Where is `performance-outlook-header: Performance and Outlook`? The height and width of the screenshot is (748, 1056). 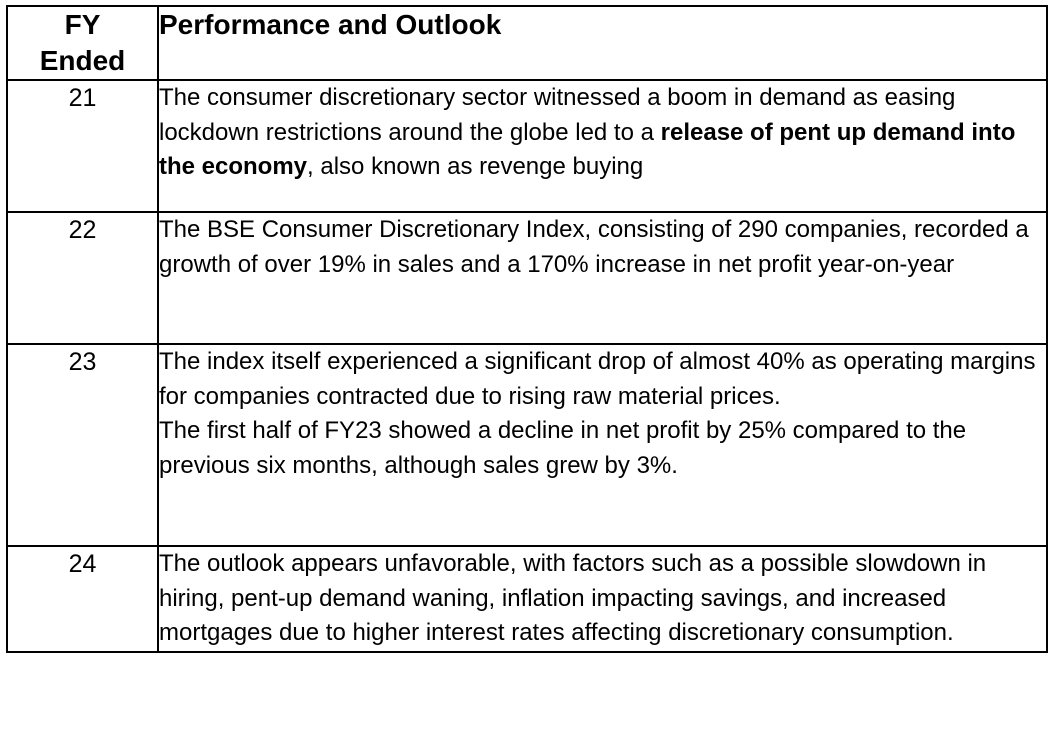 performance-outlook-header: Performance and Outlook is located at coordinates (602, 43).